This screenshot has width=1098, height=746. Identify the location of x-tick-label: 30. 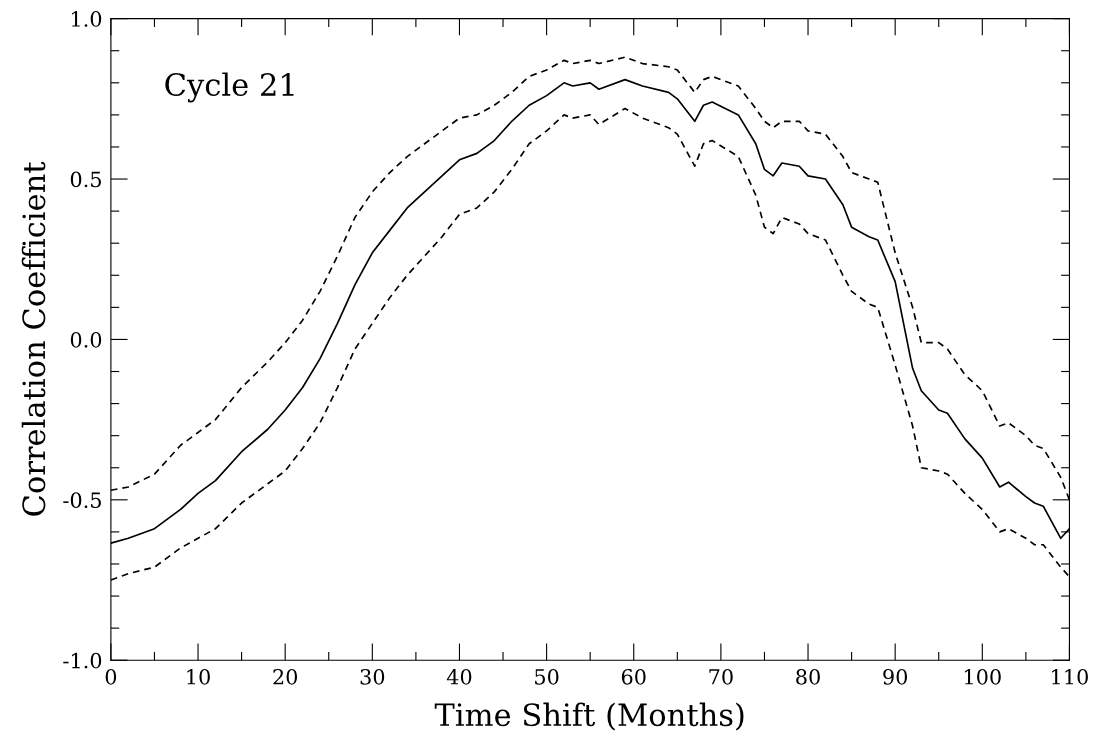
(372, 676).